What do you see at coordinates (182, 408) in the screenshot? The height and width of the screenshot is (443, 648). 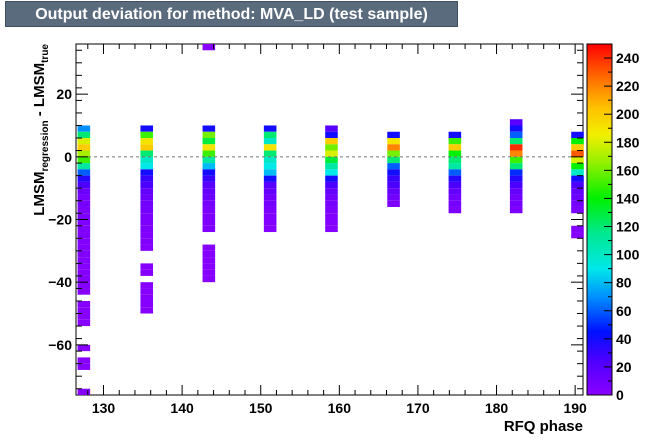 I see `x-tick-label: 140` at bounding box center [182, 408].